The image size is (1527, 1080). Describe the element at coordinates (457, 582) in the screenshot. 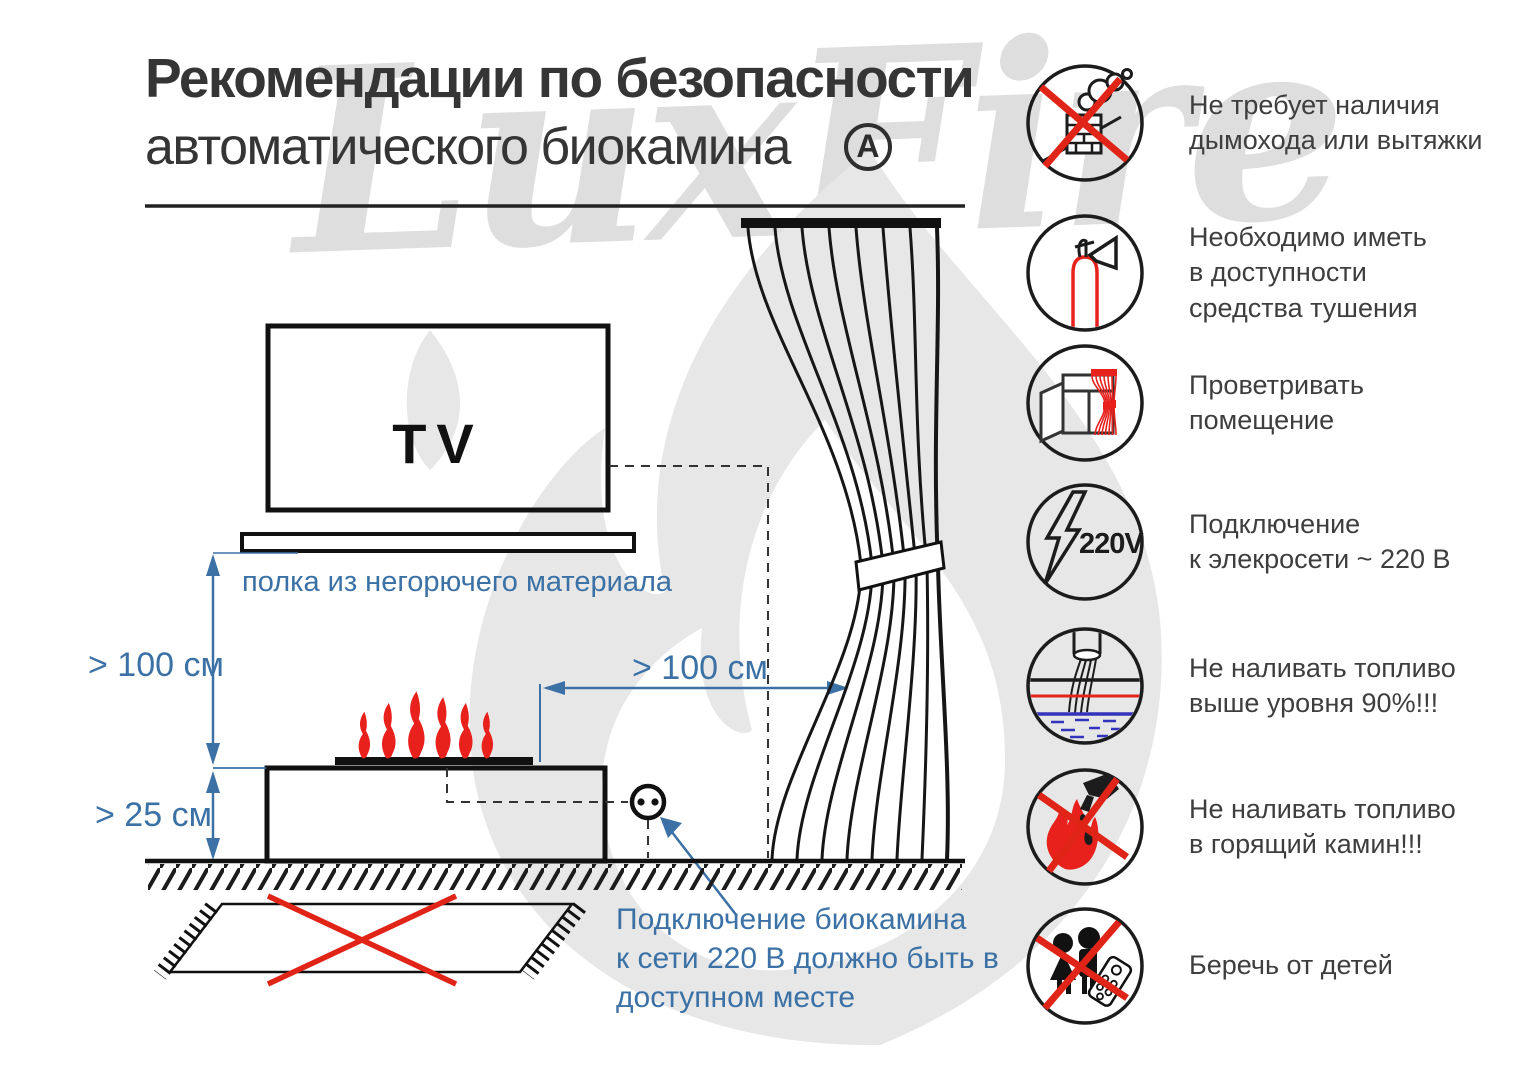

I see `shelf-label: полка из негорючего материала` at that location.